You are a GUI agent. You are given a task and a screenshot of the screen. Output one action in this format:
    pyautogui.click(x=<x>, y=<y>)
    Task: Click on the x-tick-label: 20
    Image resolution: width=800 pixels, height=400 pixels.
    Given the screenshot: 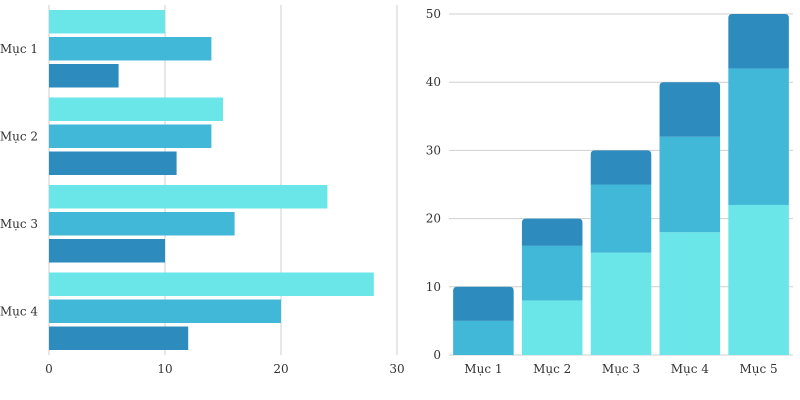 What is the action you would take?
    pyautogui.click(x=280, y=369)
    